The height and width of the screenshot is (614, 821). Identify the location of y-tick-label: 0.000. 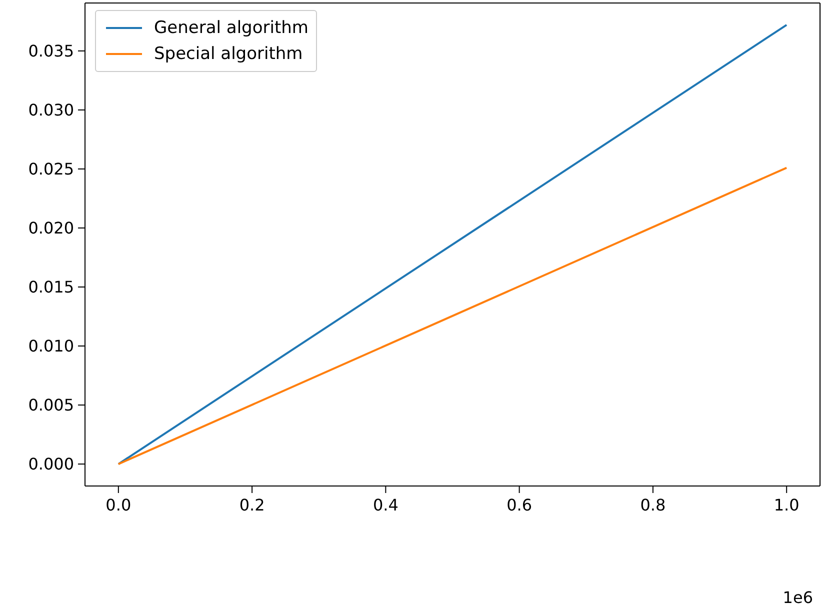
(51, 464).